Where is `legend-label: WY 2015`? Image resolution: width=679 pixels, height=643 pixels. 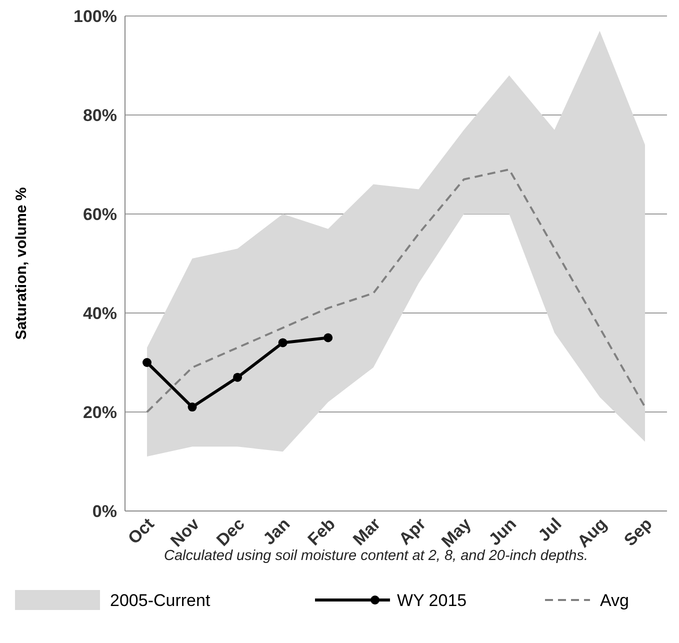 legend-label: WY 2015 is located at coordinates (432, 600).